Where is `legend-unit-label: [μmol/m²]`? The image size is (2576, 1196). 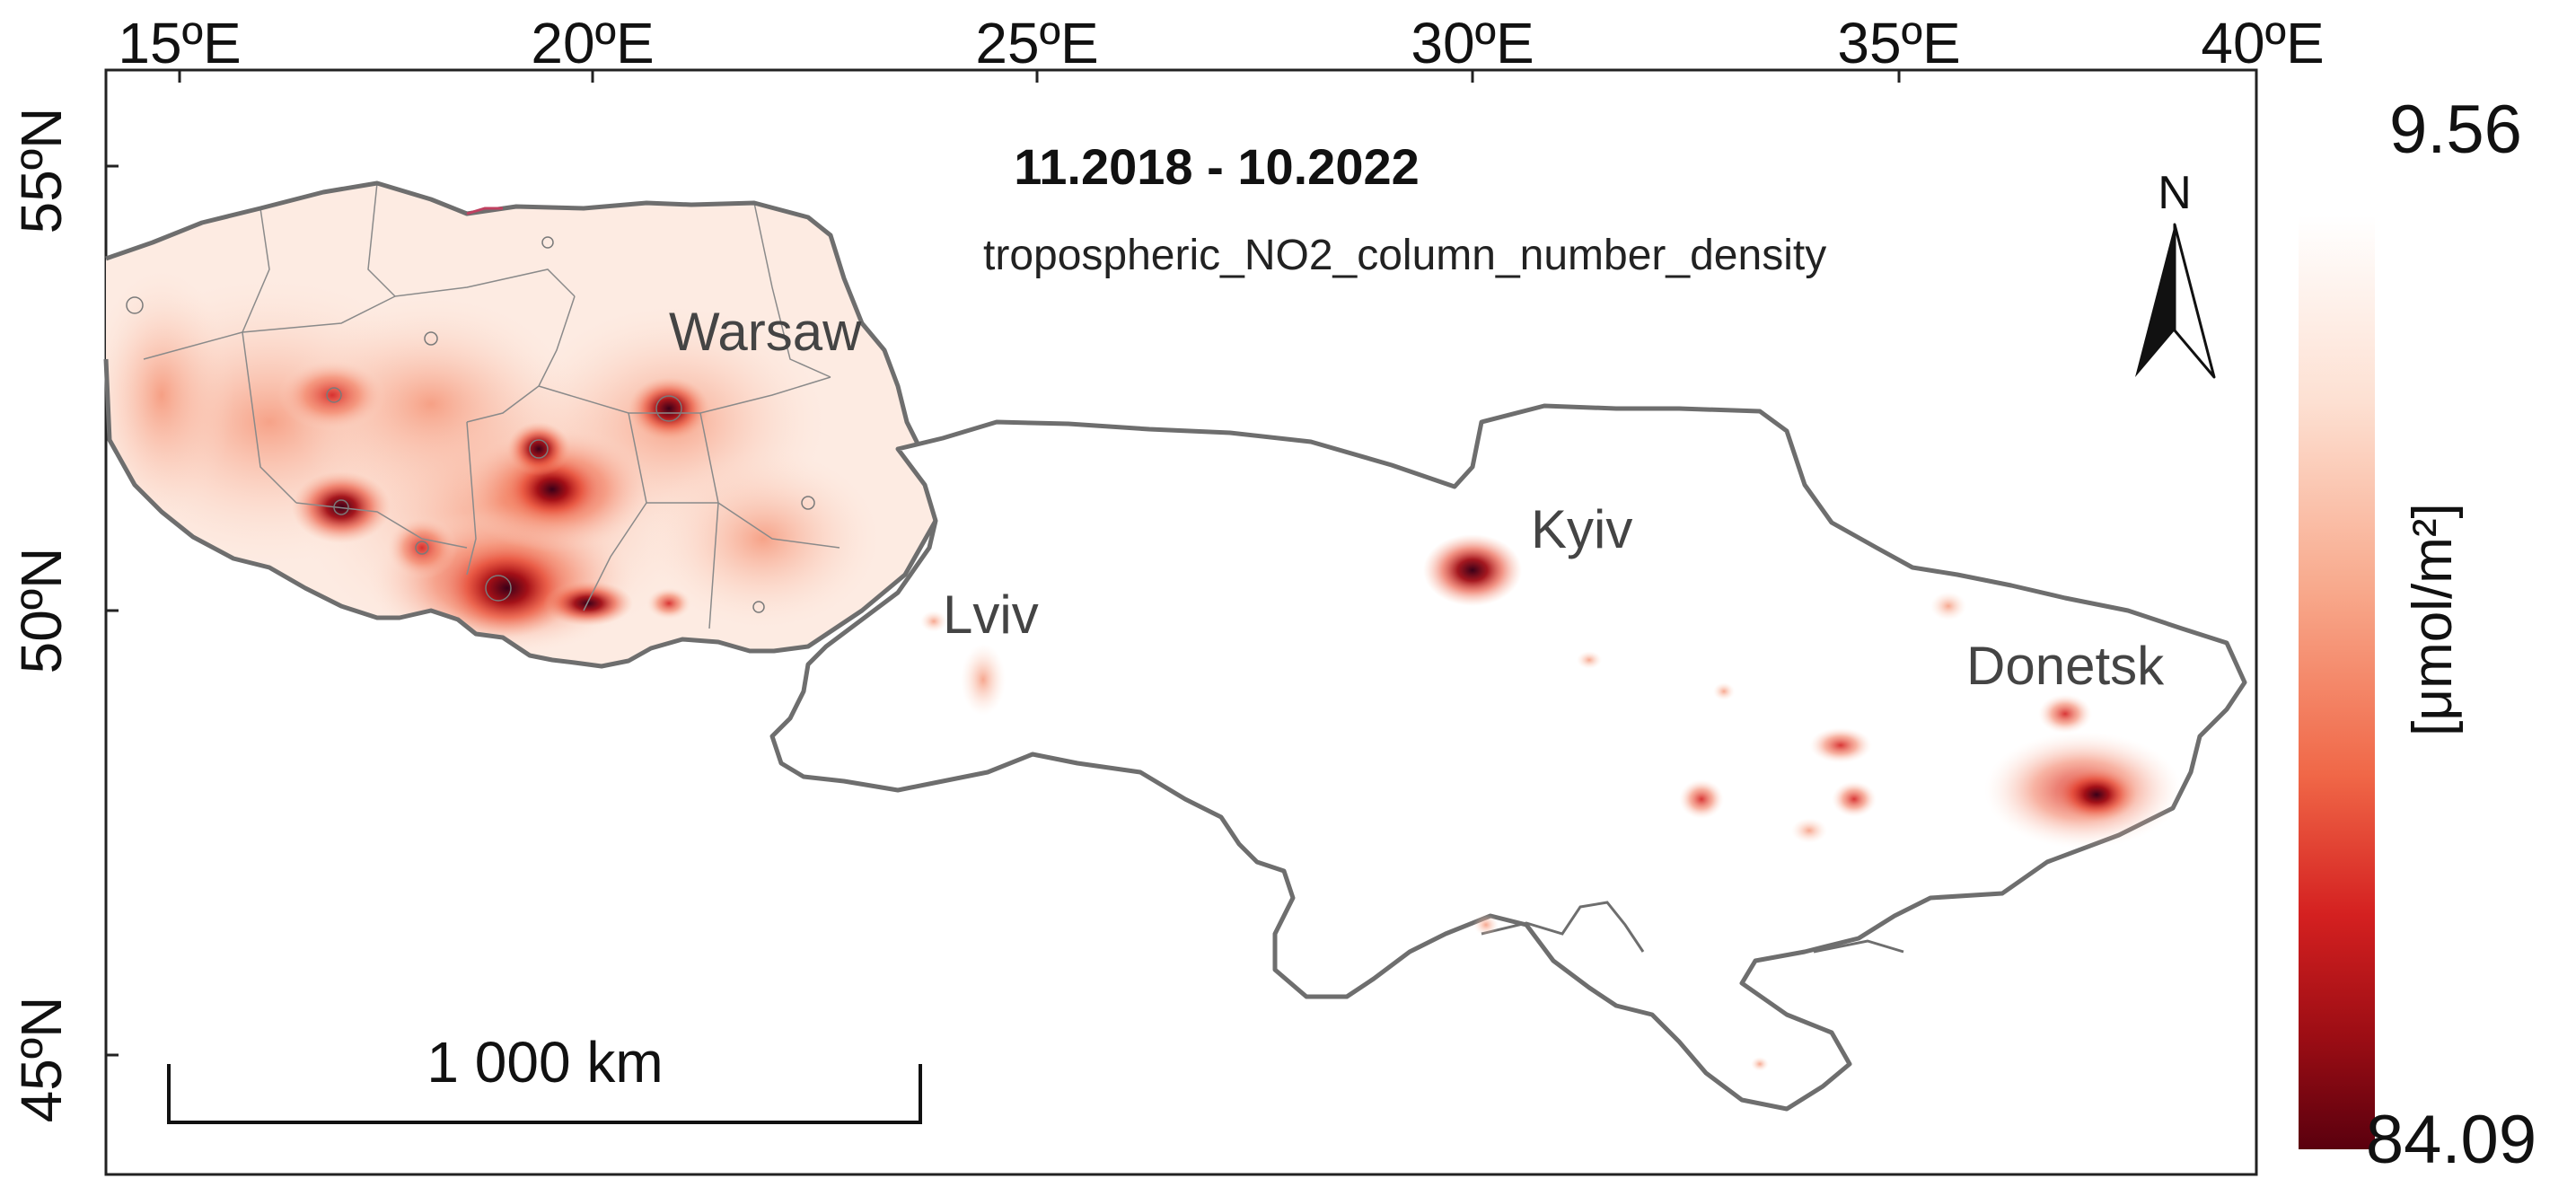
legend-unit-label: [μmol/m²] is located at coordinates (2433, 619).